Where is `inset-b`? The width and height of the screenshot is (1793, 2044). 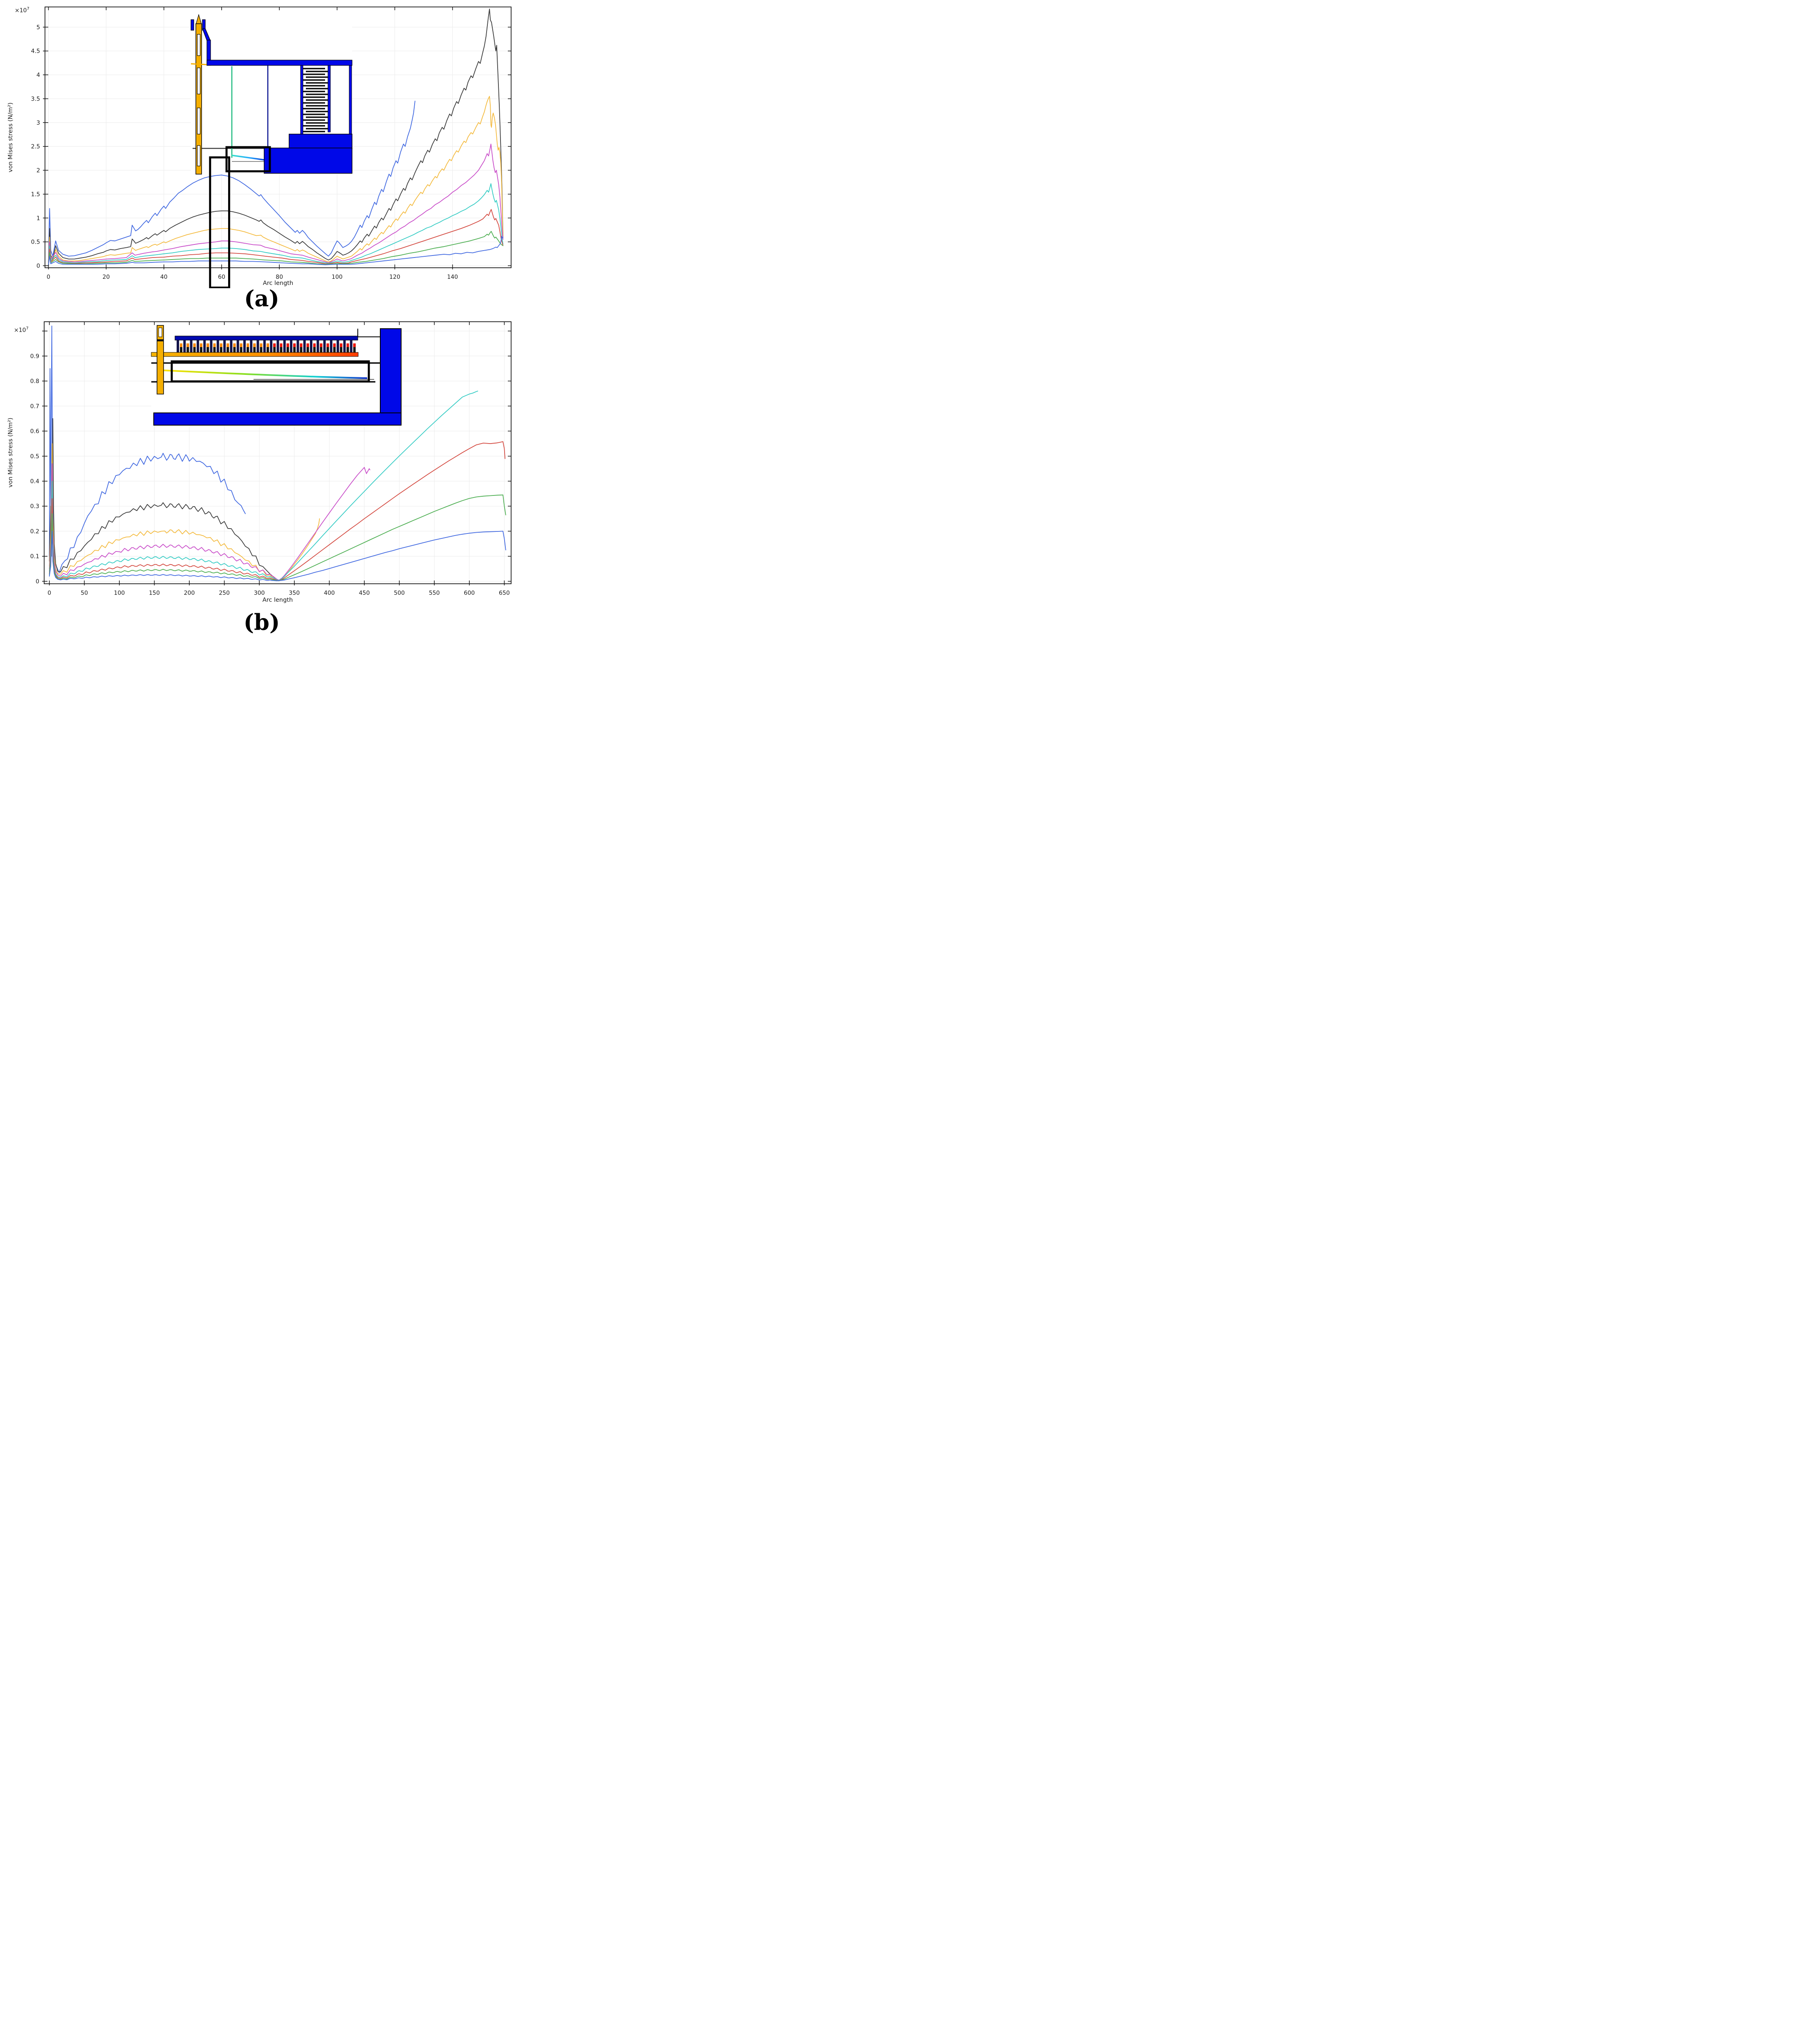 inset-b is located at coordinates (276, 374).